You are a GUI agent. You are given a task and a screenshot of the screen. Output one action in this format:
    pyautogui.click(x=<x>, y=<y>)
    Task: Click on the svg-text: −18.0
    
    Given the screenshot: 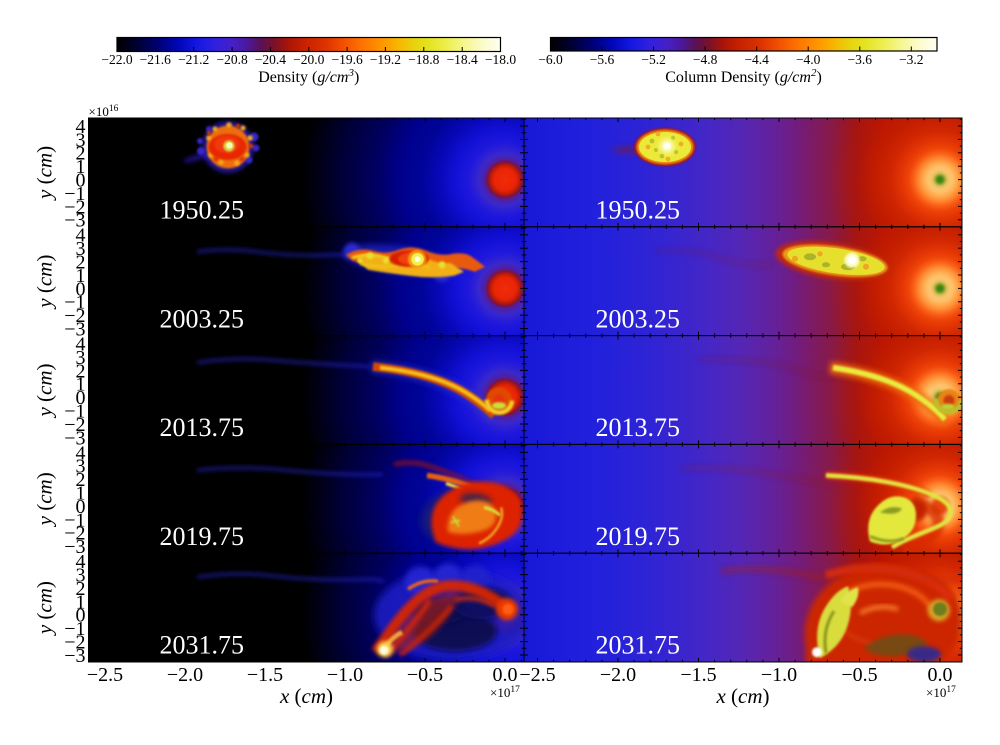 What is the action you would take?
    pyautogui.click(x=500, y=59)
    